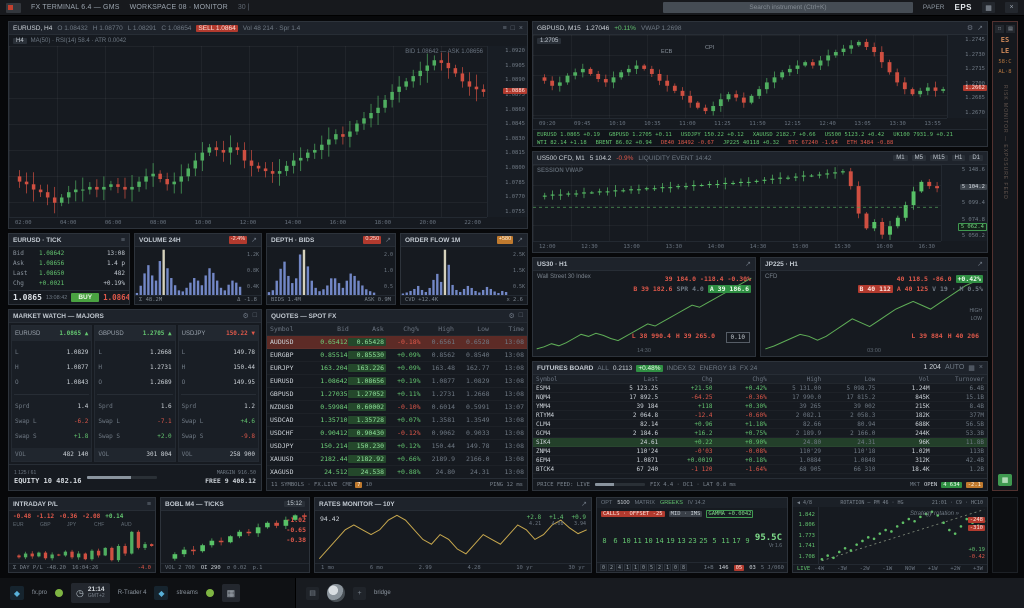 This screenshot has height=608, width=1024. Describe the element at coordinates (717, 368) in the screenshot. I see `filter-chip: ENERGY 18` at that location.